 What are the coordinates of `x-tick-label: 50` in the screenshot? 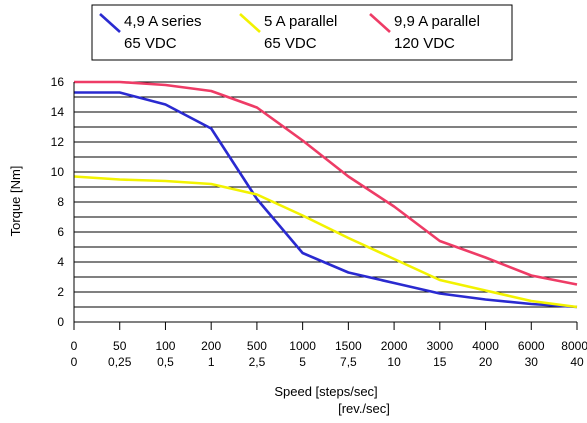 It's located at (120, 346).